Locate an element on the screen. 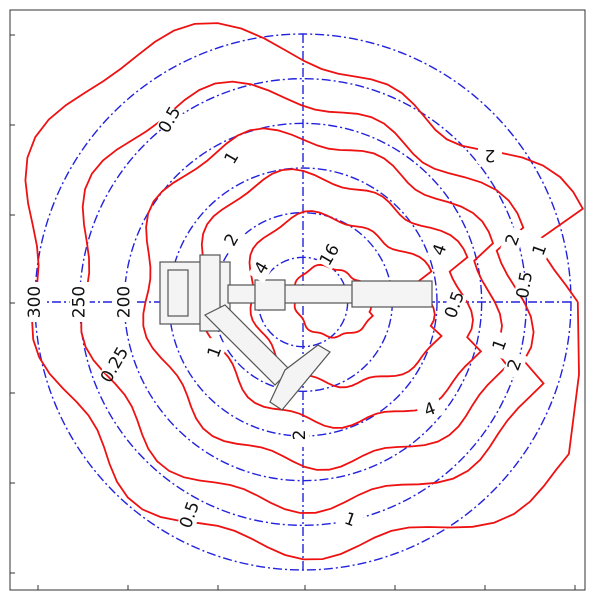  ring-label: 300 is located at coordinates (35, 302).